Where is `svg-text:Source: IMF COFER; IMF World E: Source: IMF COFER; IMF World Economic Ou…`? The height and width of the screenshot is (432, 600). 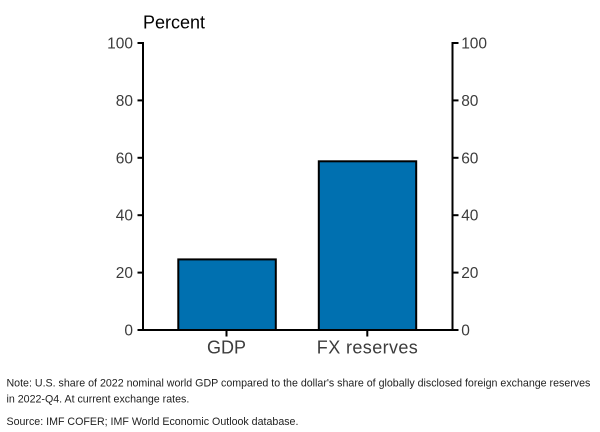 svg-text:Source: IMF COFER; IMF World E: Source: IMF COFER; IMF World Economic Ou… is located at coordinates (153, 422).